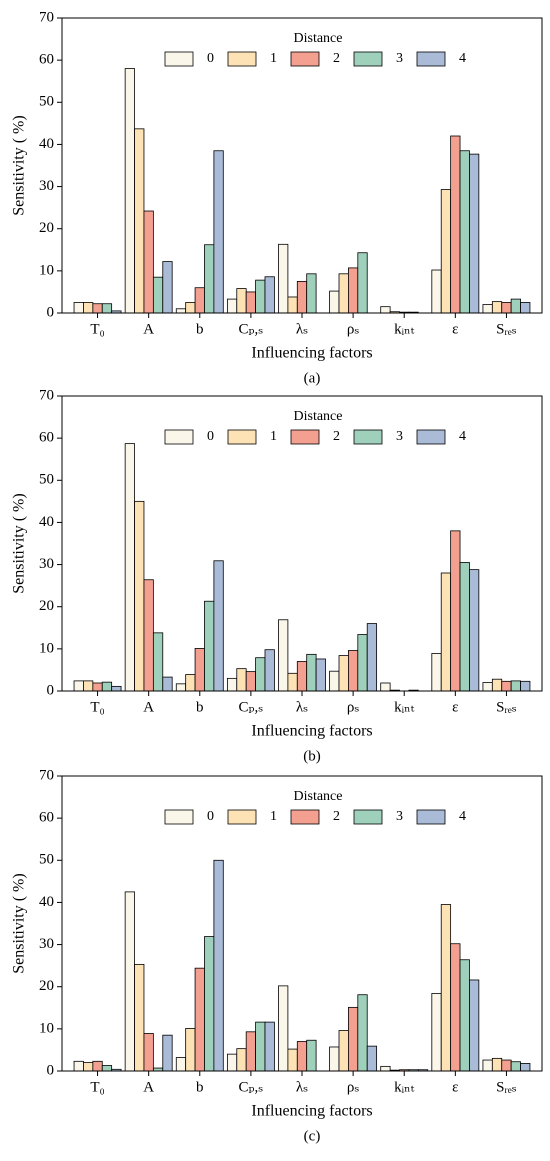 This screenshot has width=550, height=1161. Describe the element at coordinates (312, 1136) in the screenshot. I see `panel-label: (c)` at that location.